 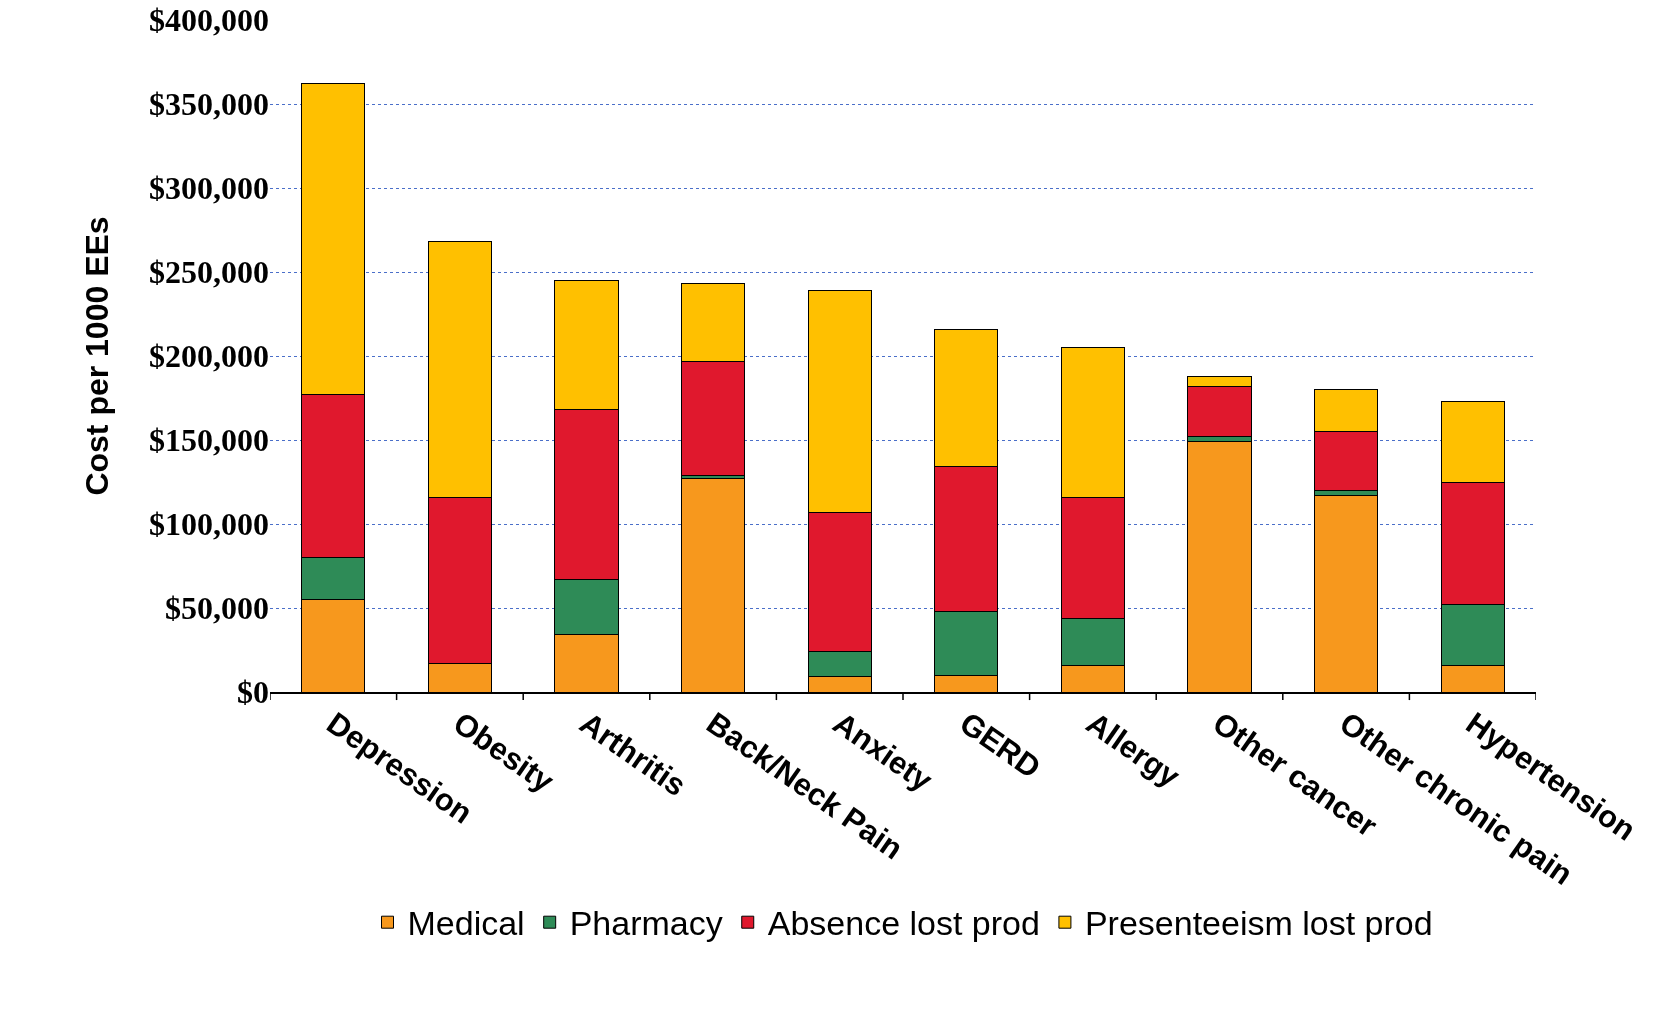 What do you see at coordinates (209, 188) in the screenshot?
I see `y-tick-label: $300,000` at bounding box center [209, 188].